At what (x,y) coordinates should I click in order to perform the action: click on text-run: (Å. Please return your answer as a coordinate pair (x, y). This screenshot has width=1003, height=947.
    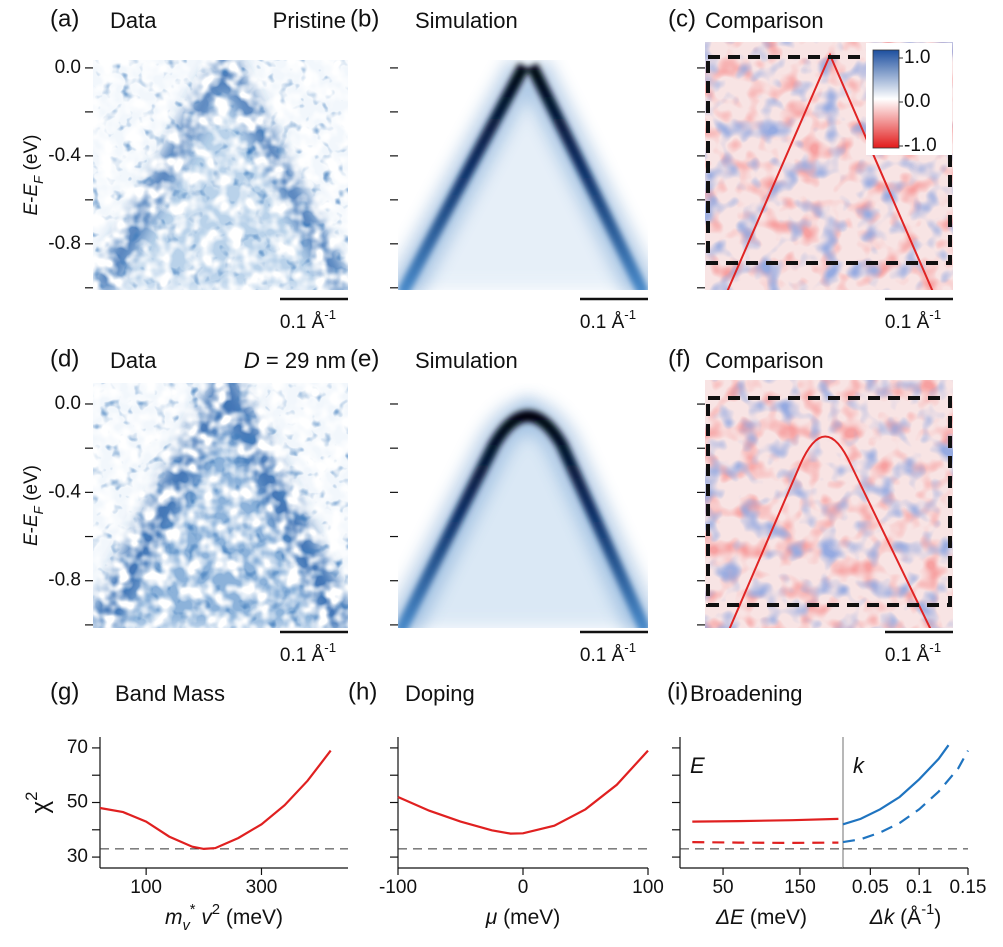
    Looking at the image, I should click on (907, 917).